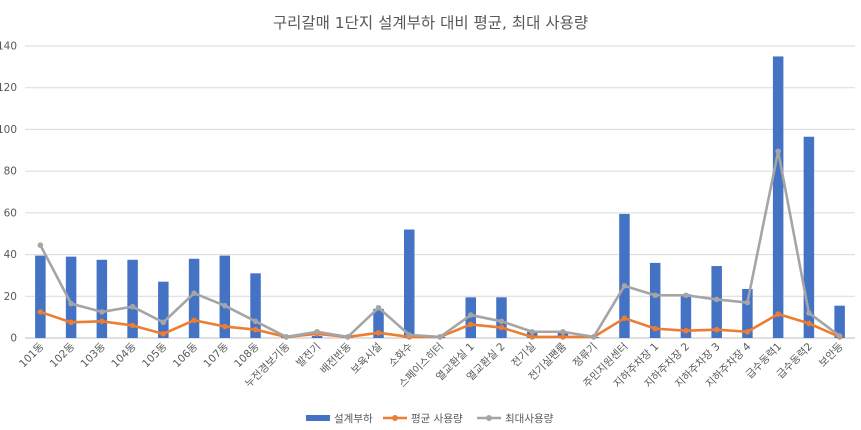  Describe the element at coordinates (585, 355) in the screenshot. I see `x-tick-label: 정류기` at that location.